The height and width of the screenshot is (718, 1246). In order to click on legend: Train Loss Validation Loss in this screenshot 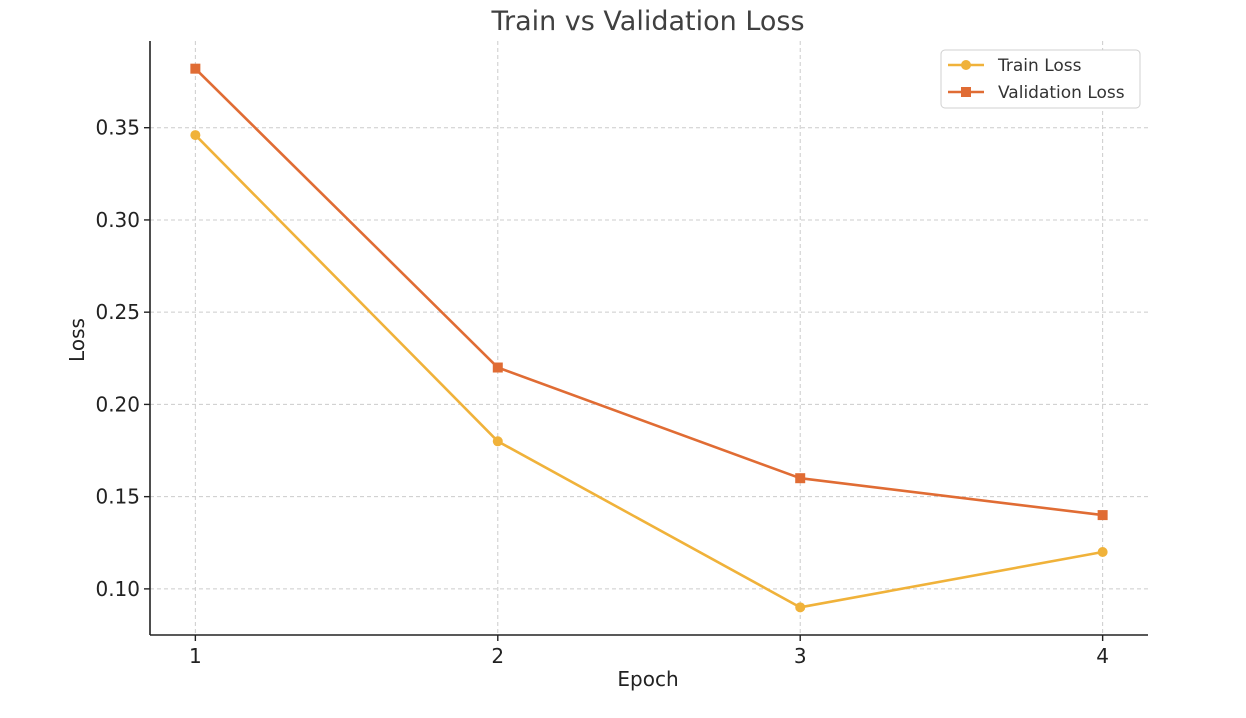, I will do `click(1040, 79)`.